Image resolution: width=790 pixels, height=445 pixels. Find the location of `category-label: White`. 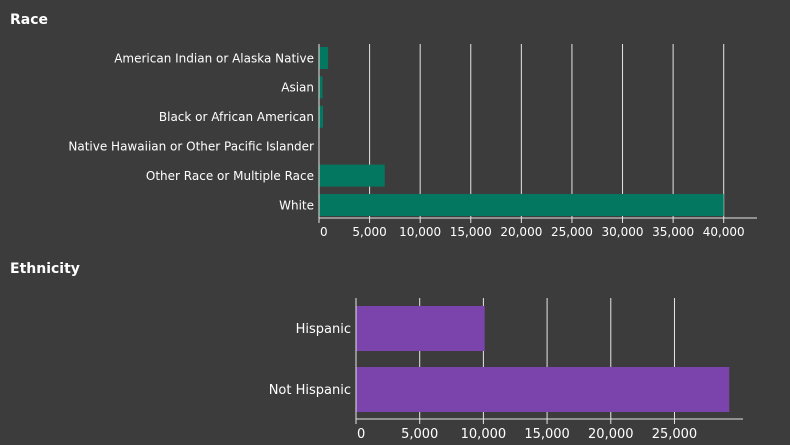

category-label: White is located at coordinates (296, 205).